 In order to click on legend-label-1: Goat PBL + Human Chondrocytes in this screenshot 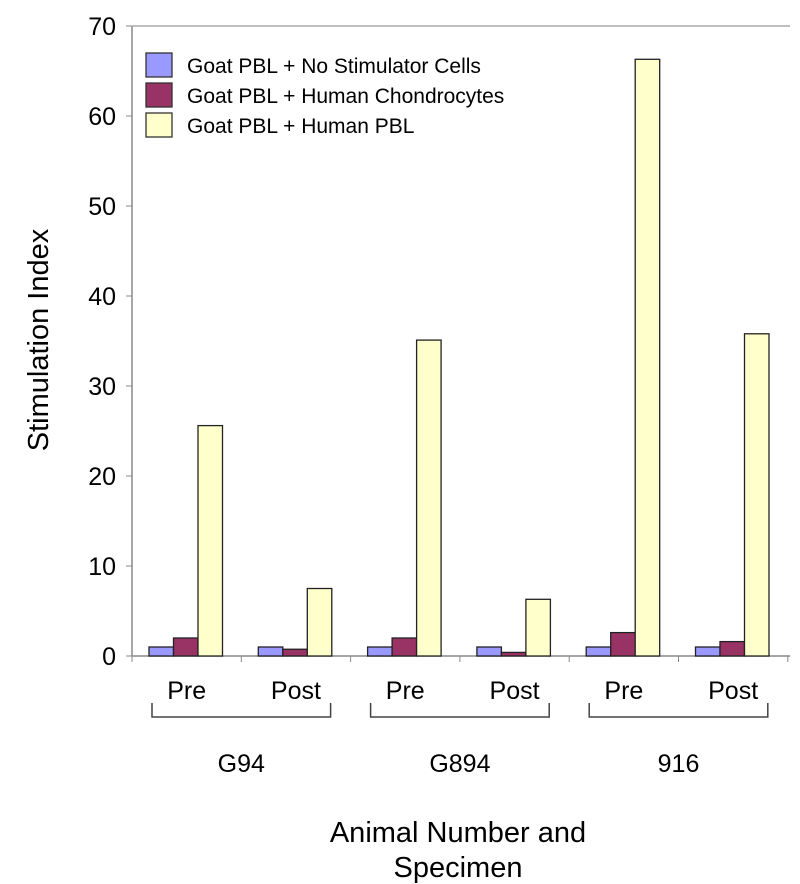, I will do `click(345, 96)`.